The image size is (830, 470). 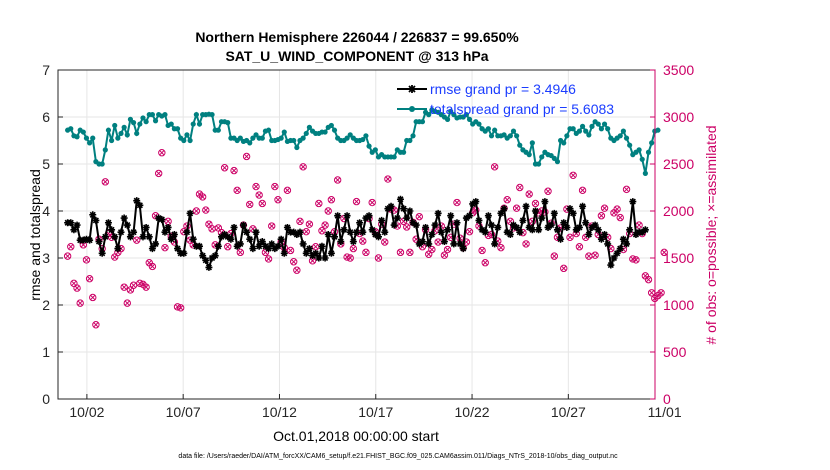 I want to click on y-left-tick-label: 3, so click(x=46, y=258).